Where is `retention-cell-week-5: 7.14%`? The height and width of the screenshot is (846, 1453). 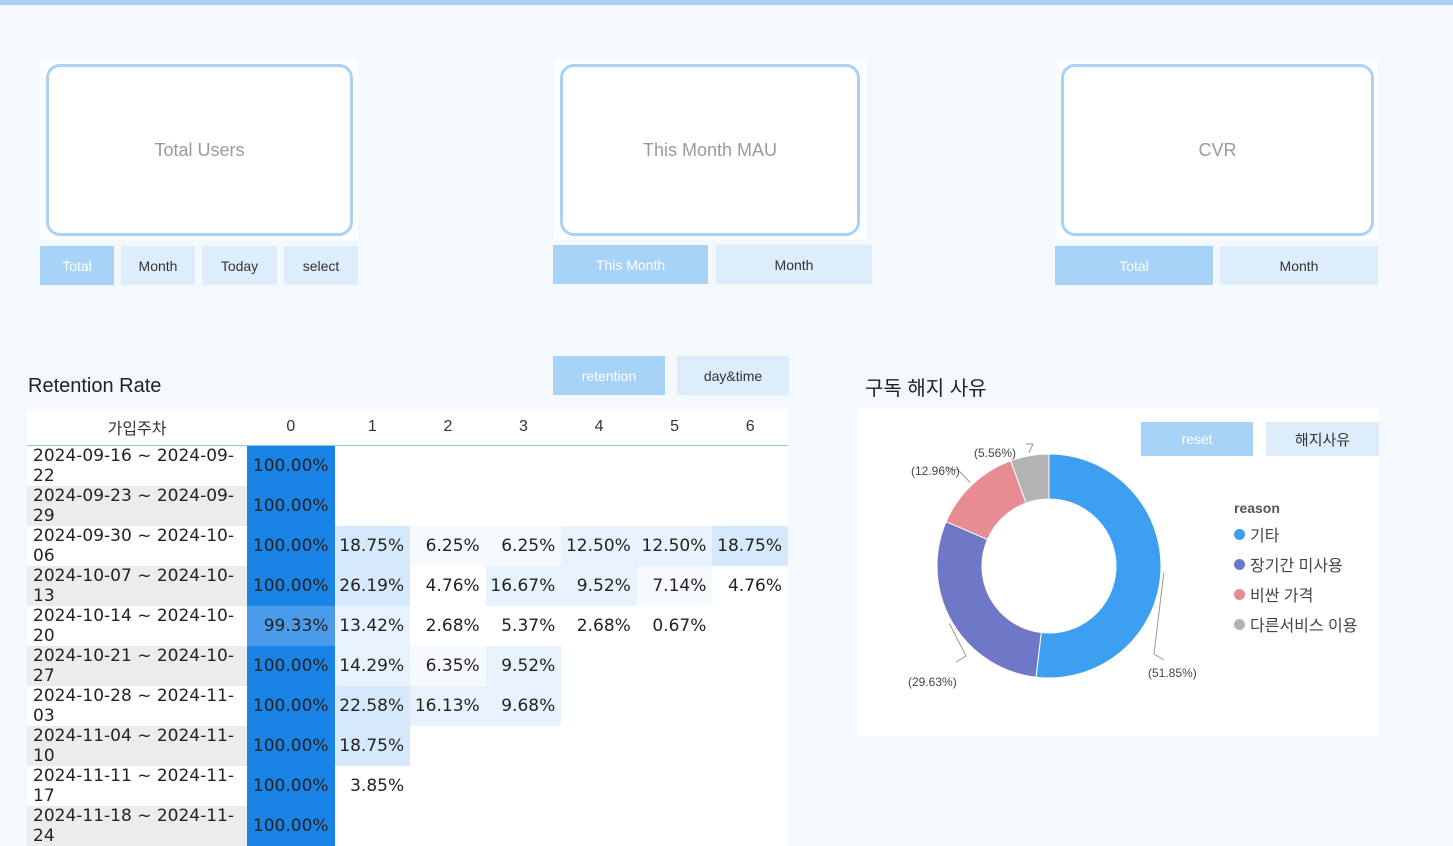
retention-cell-week-5: 7.14% is located at coordinates (674, 586).